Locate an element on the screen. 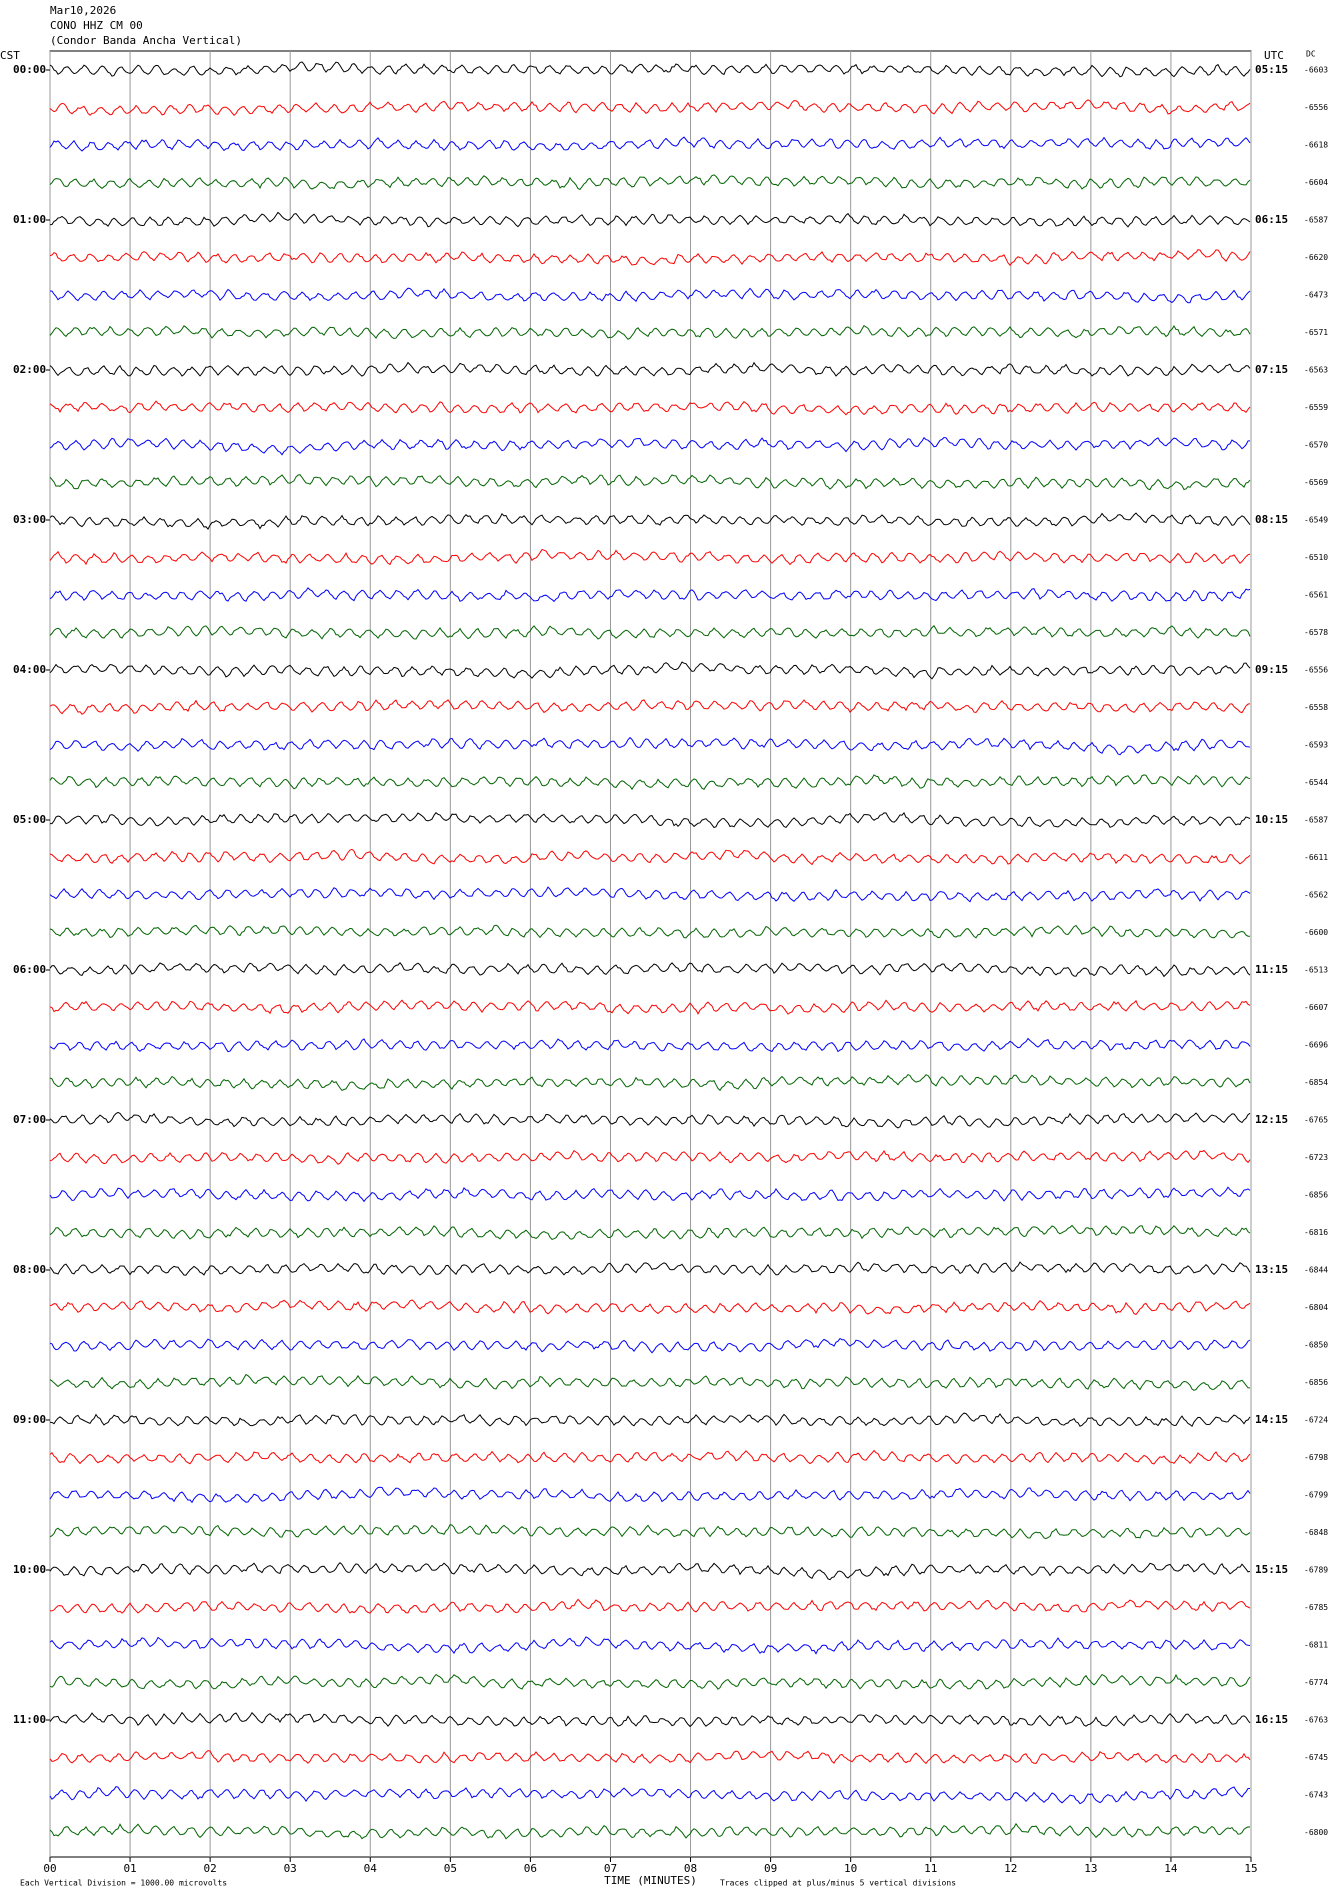 This screenshot has height=1894, width=1330. dc-value: -6562 is located at coordinates (1316, 895).